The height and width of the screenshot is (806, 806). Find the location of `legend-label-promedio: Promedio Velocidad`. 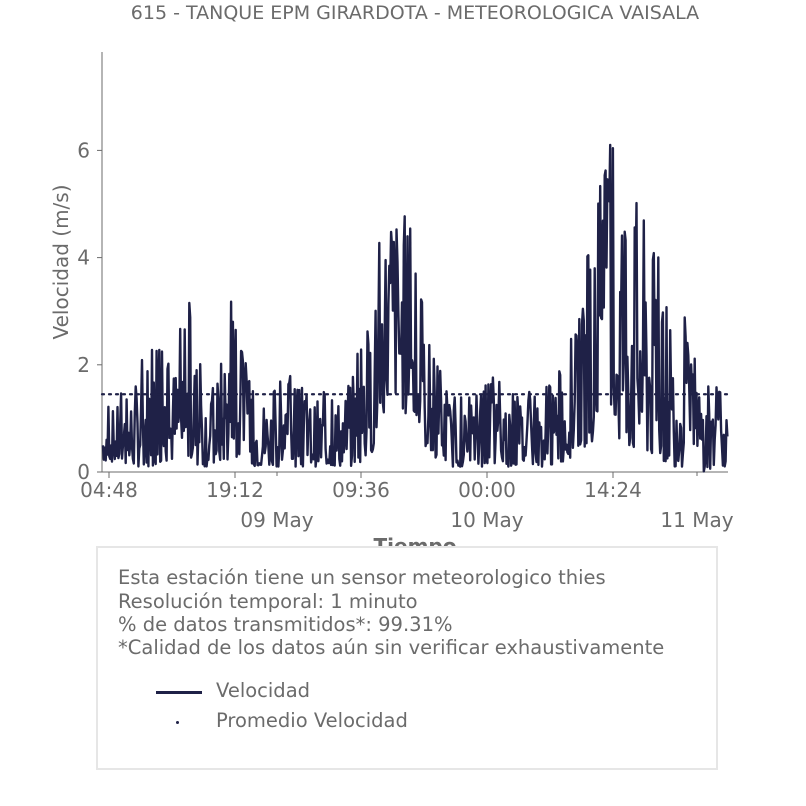

legend-label-promedio: Promedio Velocidad is located at coordinates (312, 720).